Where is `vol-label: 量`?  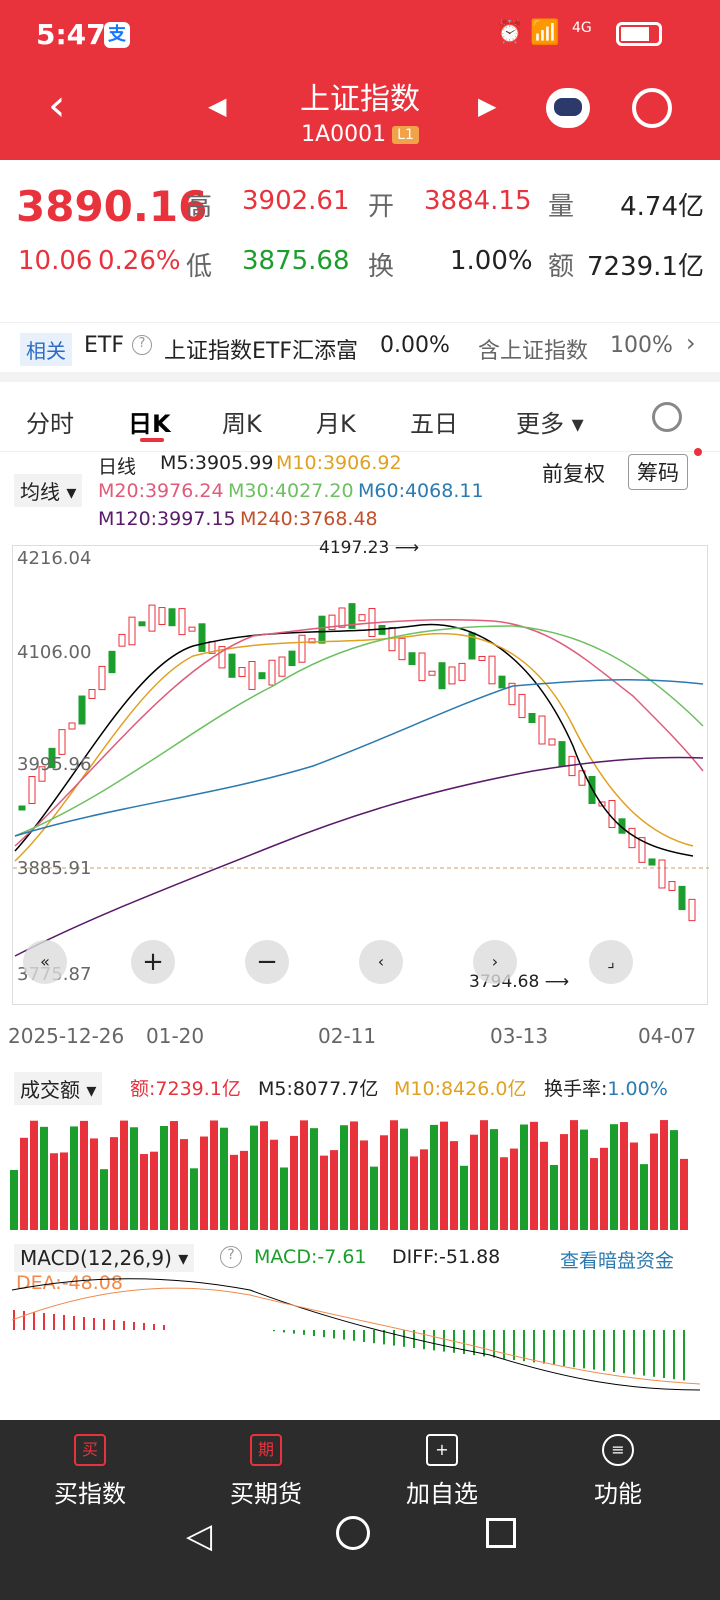
vol-label: 量 is located at coordinates (561, 207).